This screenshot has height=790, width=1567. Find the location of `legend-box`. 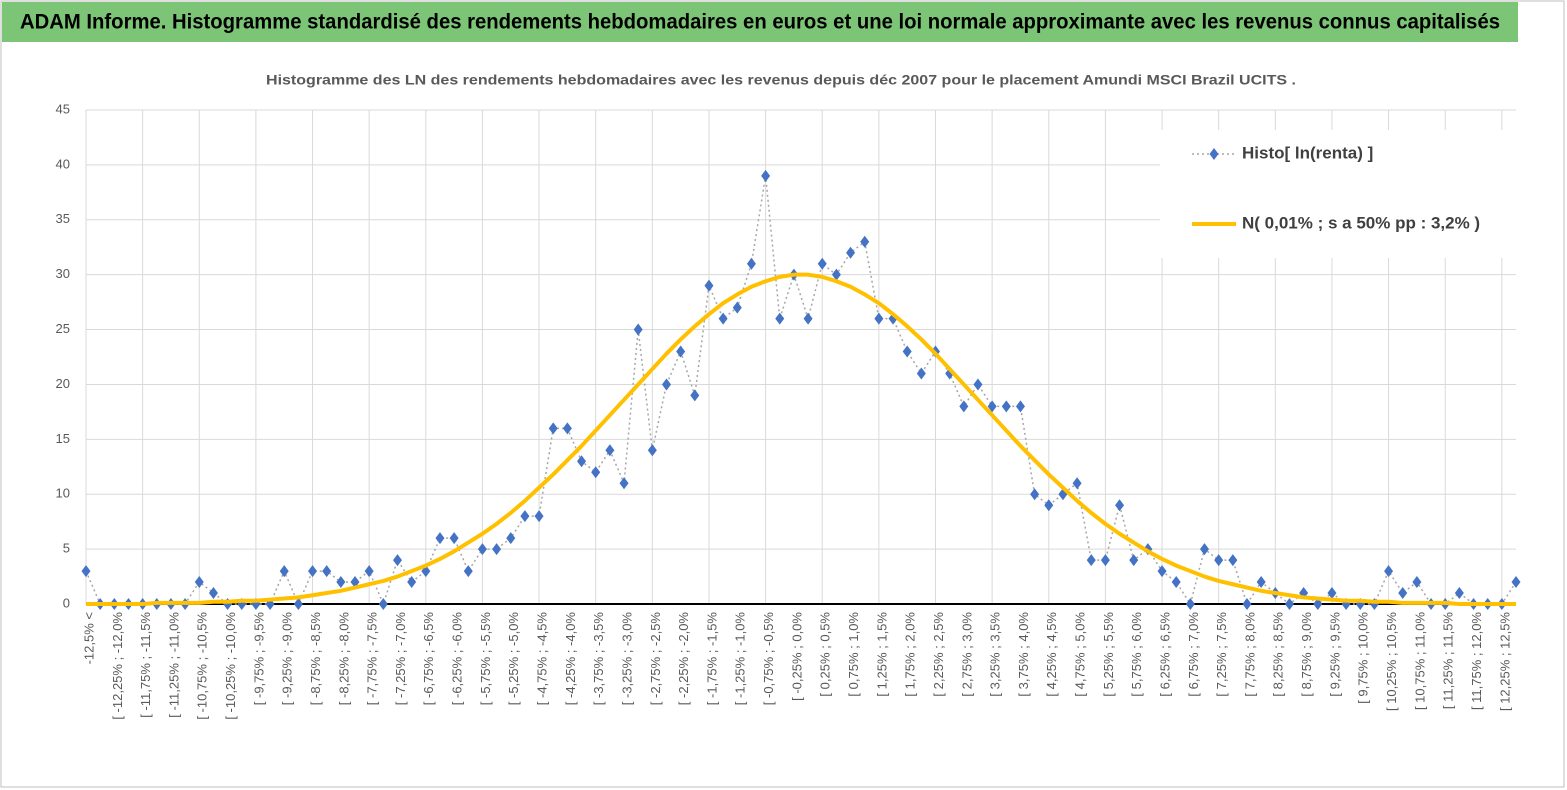

legend-box is located at coordinates (1340, 194).